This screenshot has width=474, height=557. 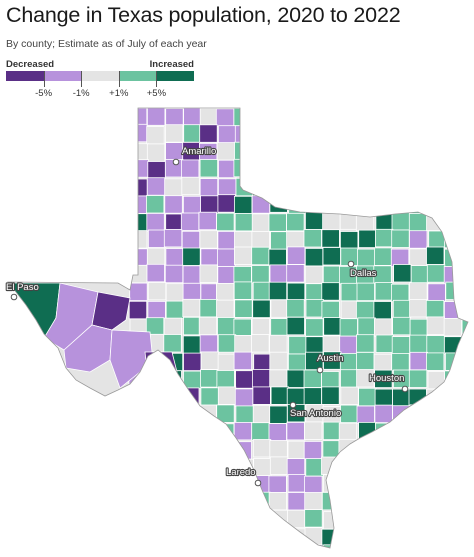 I want to click on legend-label-increased: Increased, so click(x=171, y=64).